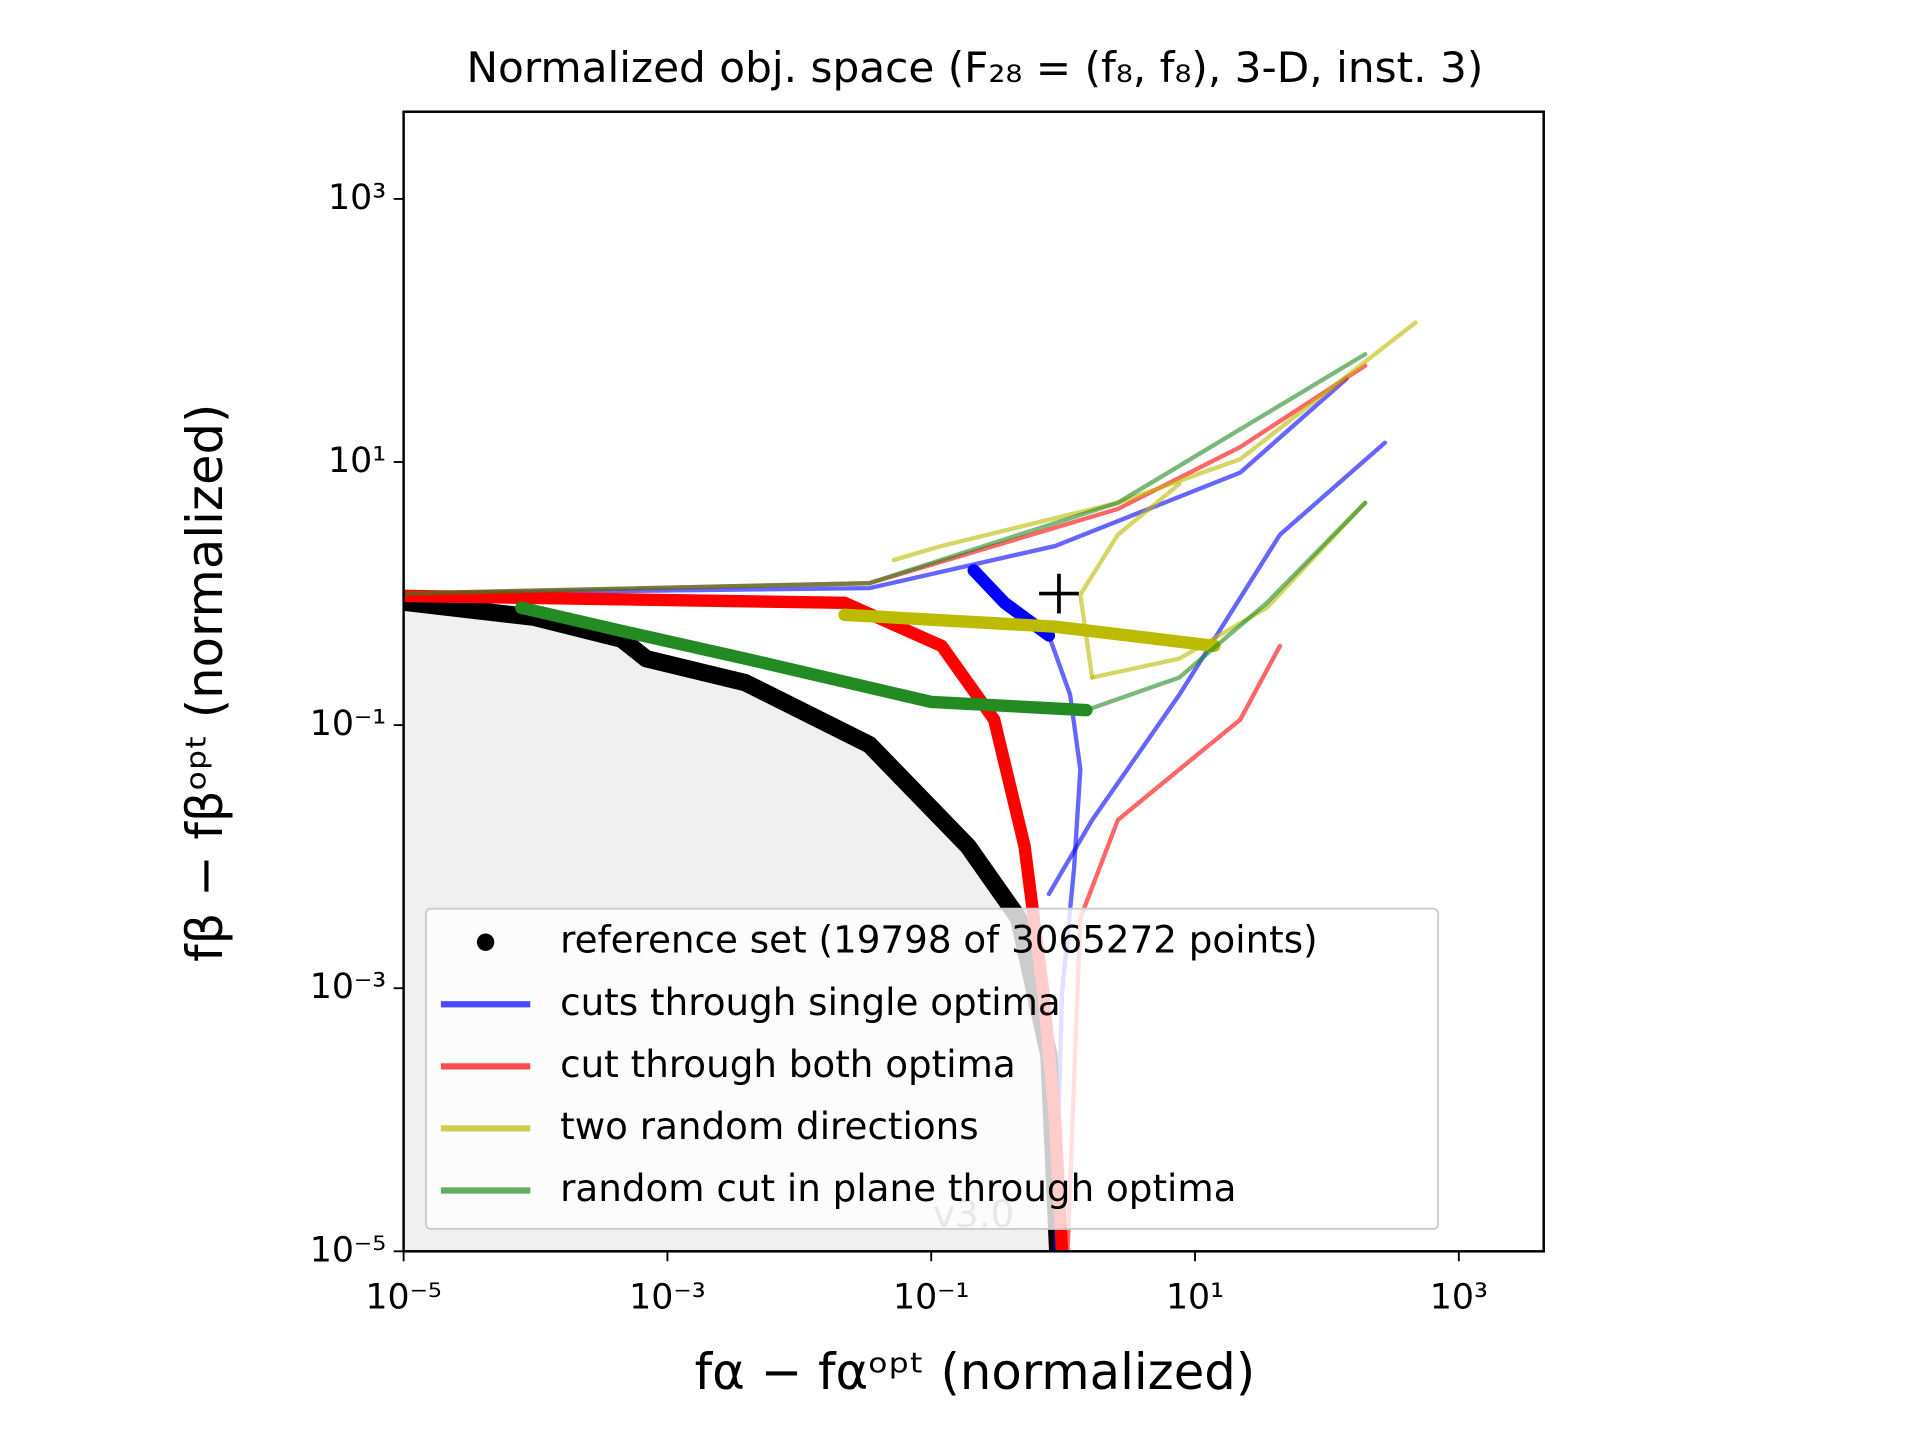 This screenshot has width=1920, height=1440. I want to click on y-tick-label: 10⁻³, so click(348, 987).